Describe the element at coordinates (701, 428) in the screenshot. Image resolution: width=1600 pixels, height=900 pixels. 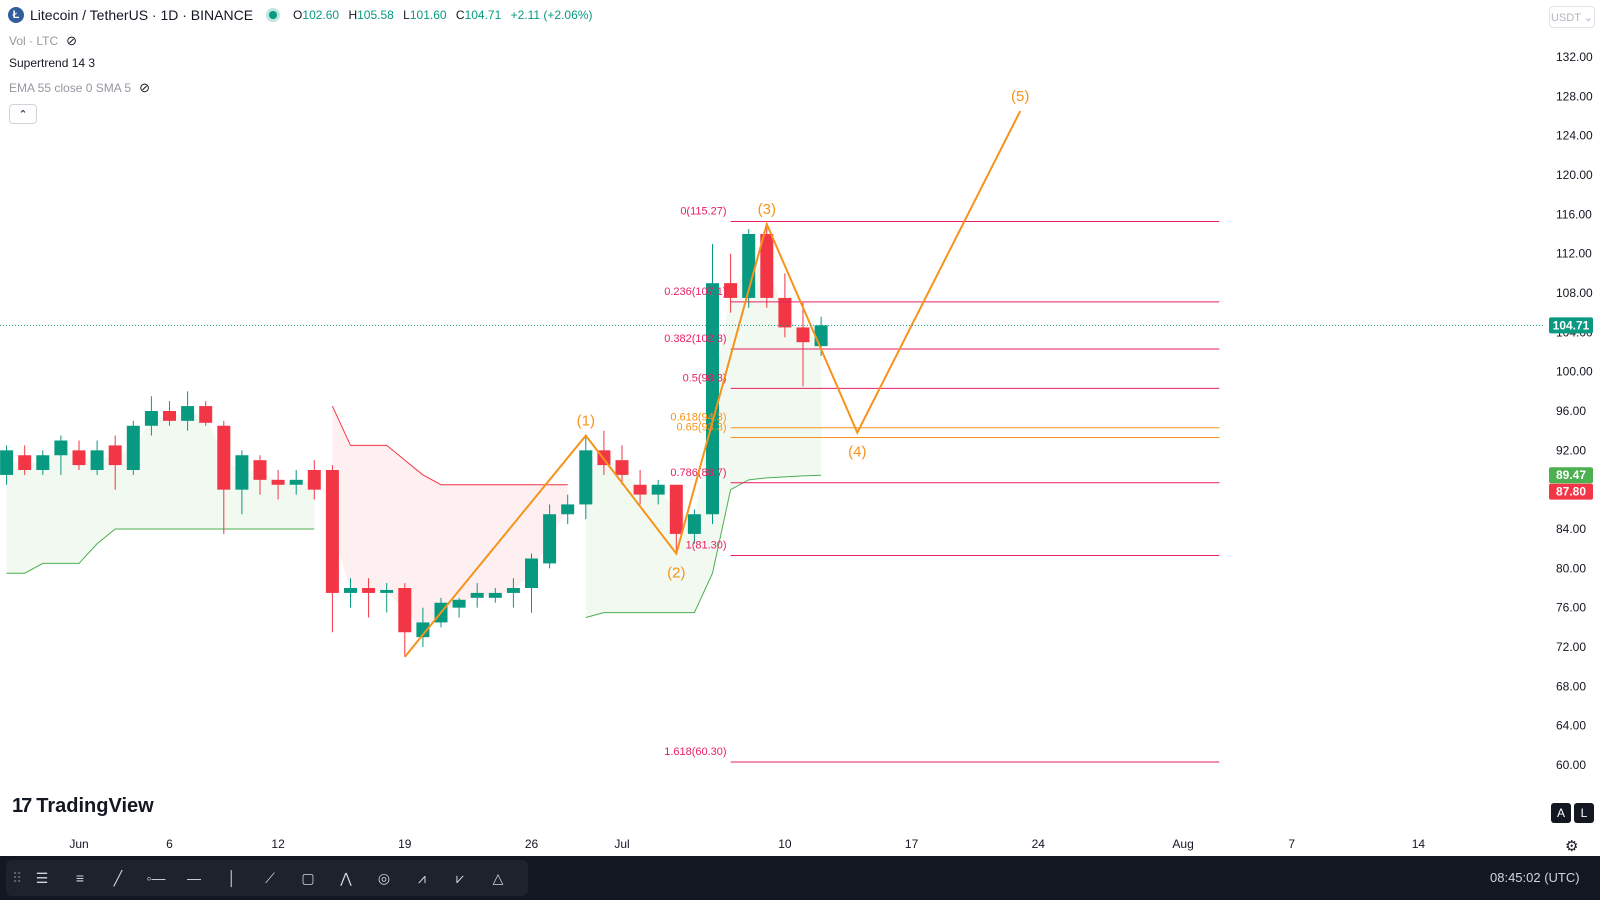
I see `fib-level-label: 0.65(93.3)` at that location.